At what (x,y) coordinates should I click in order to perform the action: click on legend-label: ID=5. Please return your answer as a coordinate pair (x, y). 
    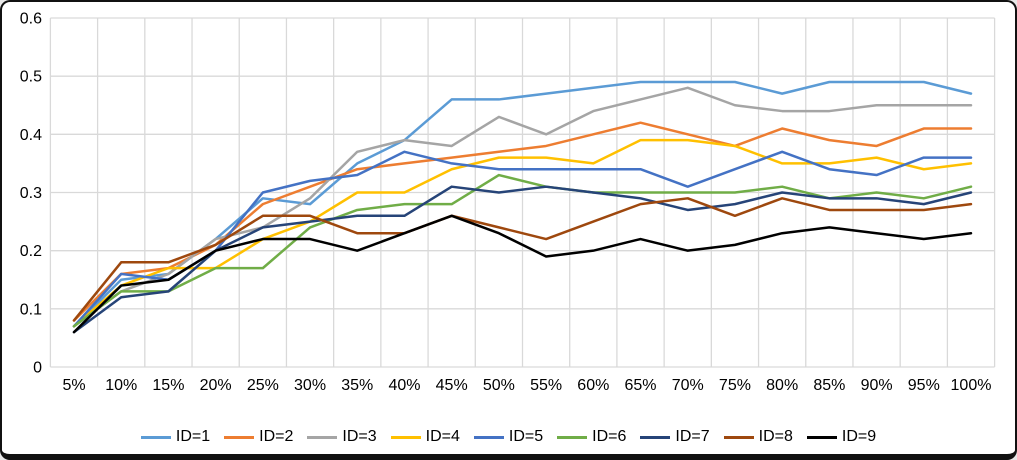
    Looking at the image, I should click on (526, 436).